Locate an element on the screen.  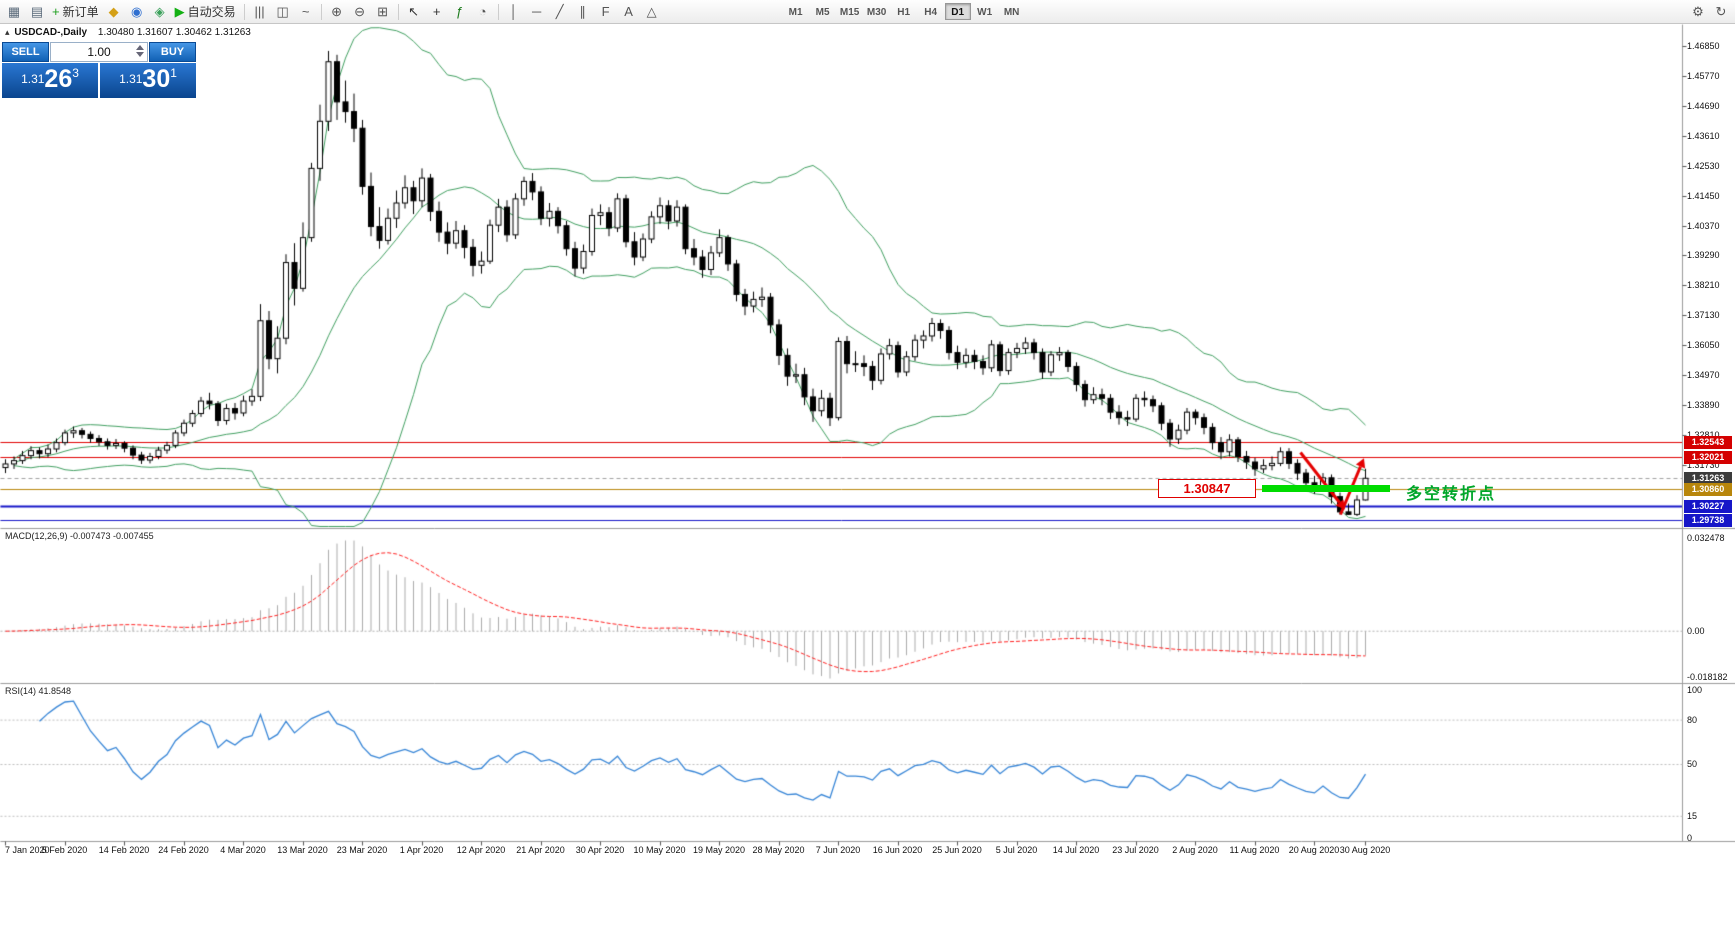
price-tick-label: 1.42530 is located at coordinates (1703, 166).